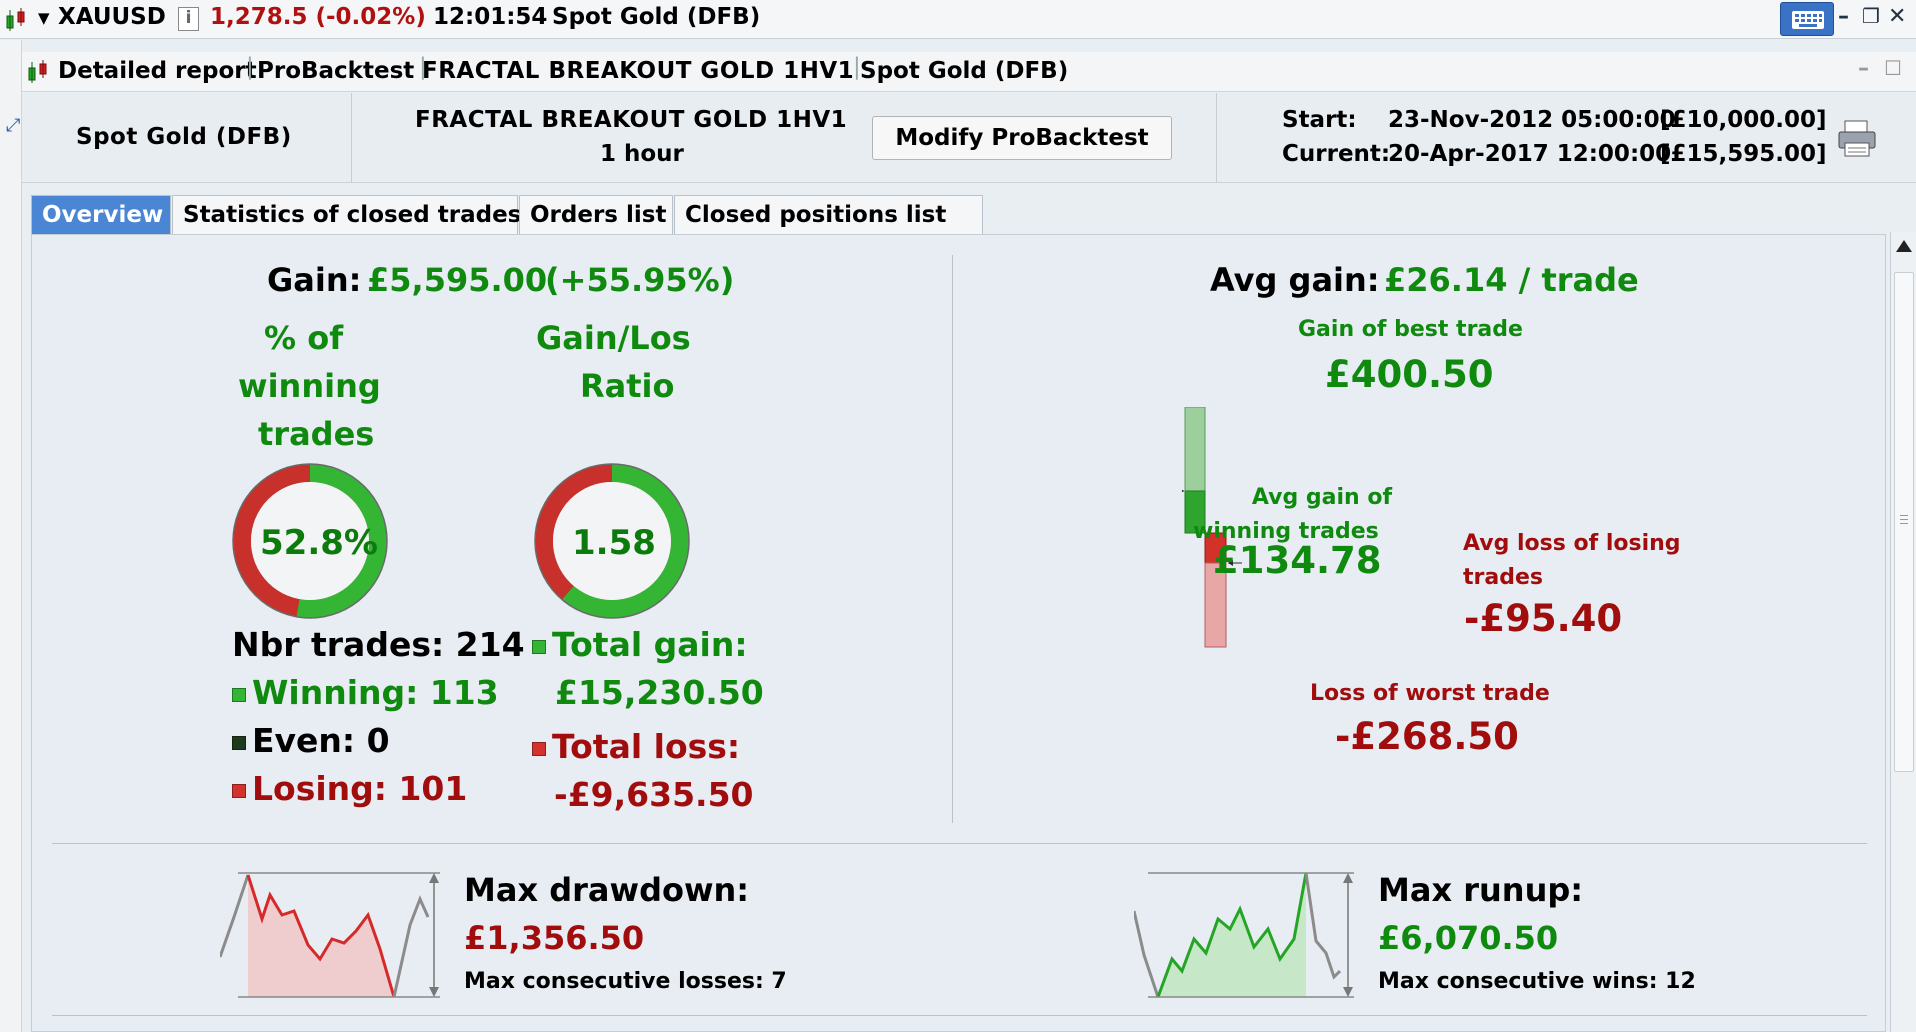  I want to click on current-capital: [£15,595.00], so click(1743, 154).